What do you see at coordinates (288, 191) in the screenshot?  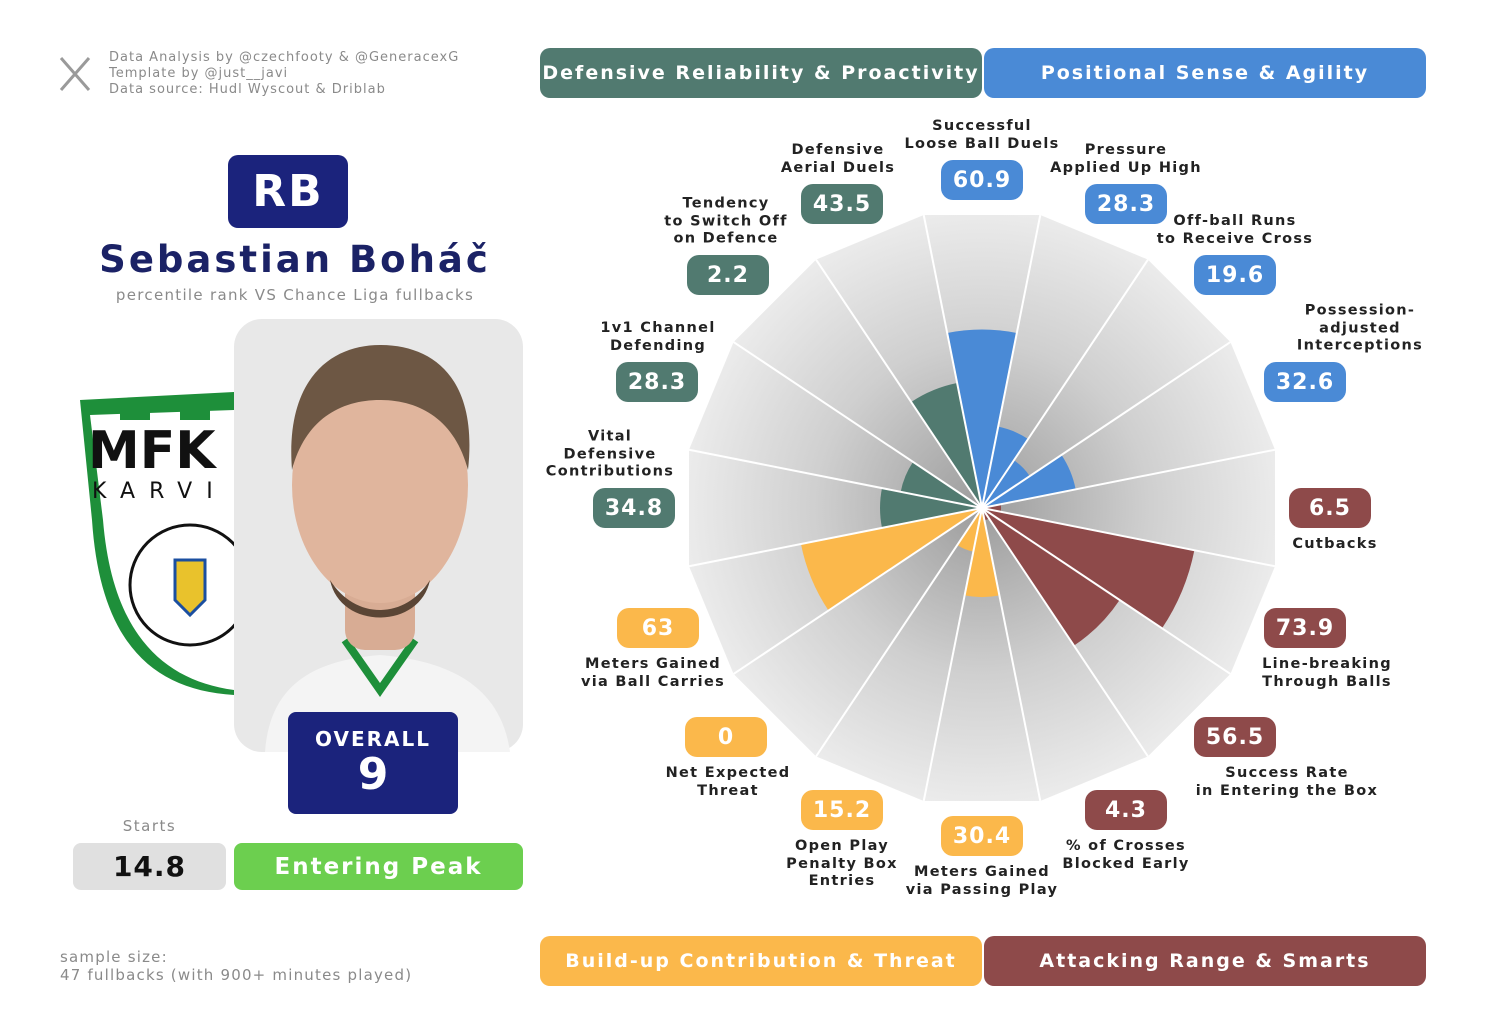 I see `position-badge: RB` at bounding box center [288, 191].